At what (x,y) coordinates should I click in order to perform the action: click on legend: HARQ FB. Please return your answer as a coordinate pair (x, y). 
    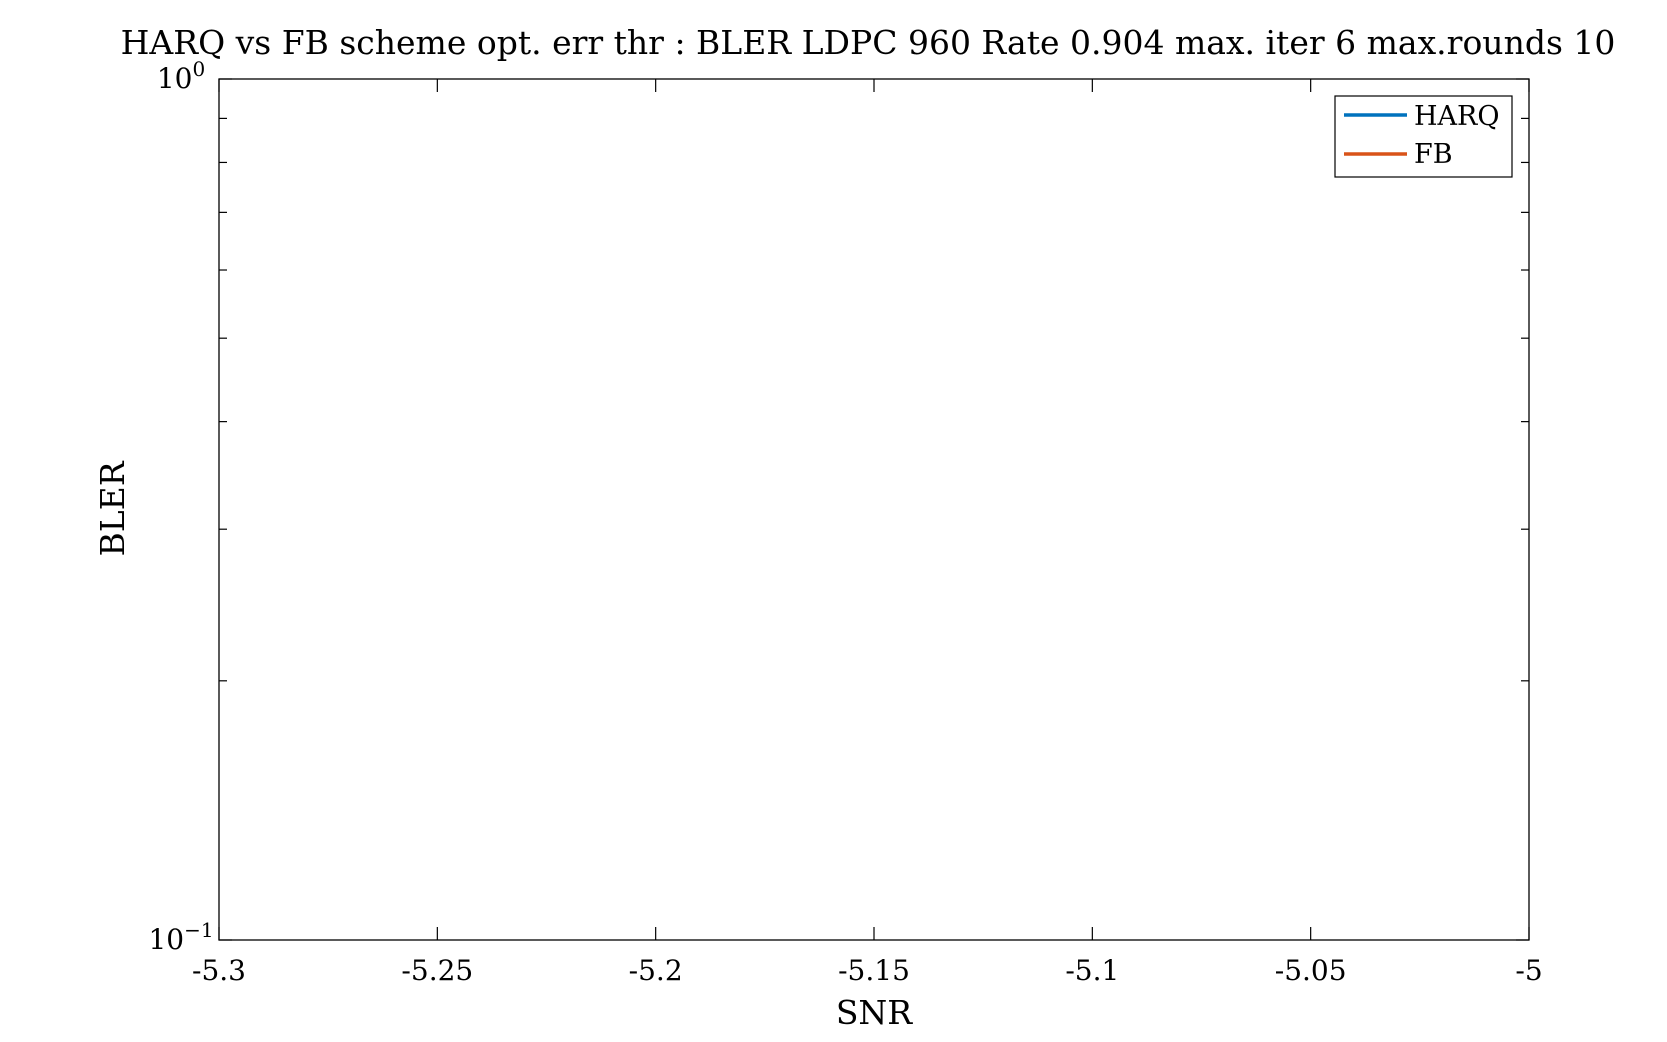
    Looking at the image, I should click on (1423, 136).